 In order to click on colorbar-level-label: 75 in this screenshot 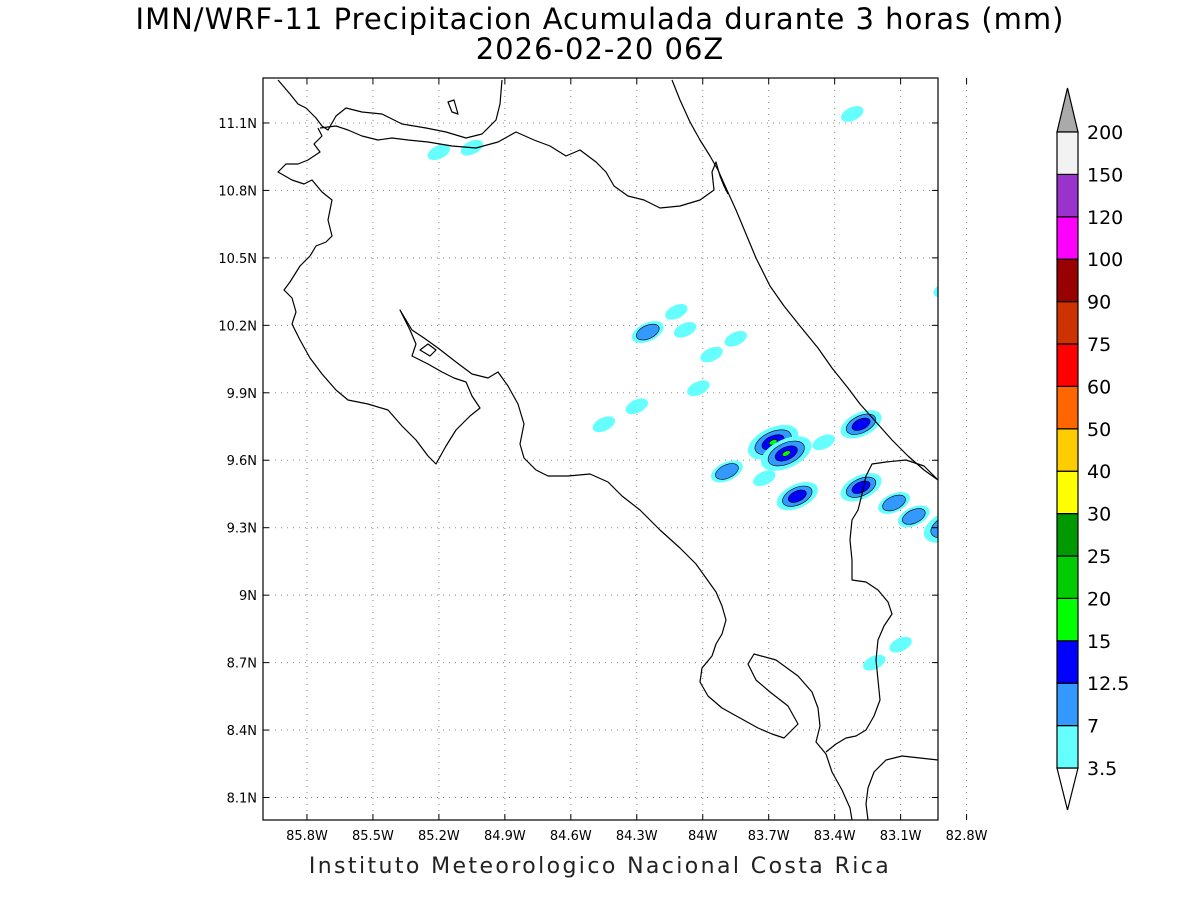, I will do `click(1099, 345)`.